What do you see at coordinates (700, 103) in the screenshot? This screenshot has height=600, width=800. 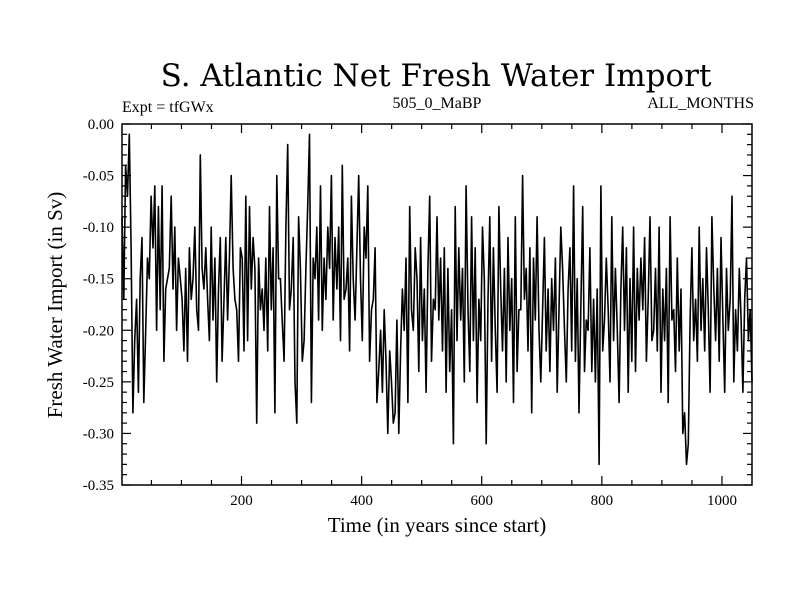 I see `subtitle-months: ALL_MONTHS` at bounding box center [700, 103].